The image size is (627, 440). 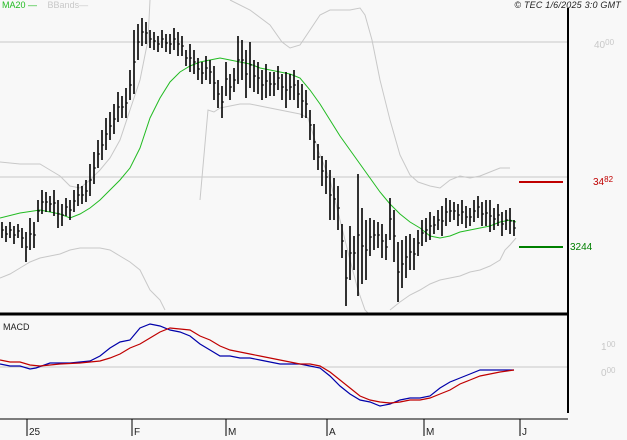 What do you see at coordinates (16, 327) in the screenshot?
I see `macd-panel-title: MACD` at bounding box center [16, 327].